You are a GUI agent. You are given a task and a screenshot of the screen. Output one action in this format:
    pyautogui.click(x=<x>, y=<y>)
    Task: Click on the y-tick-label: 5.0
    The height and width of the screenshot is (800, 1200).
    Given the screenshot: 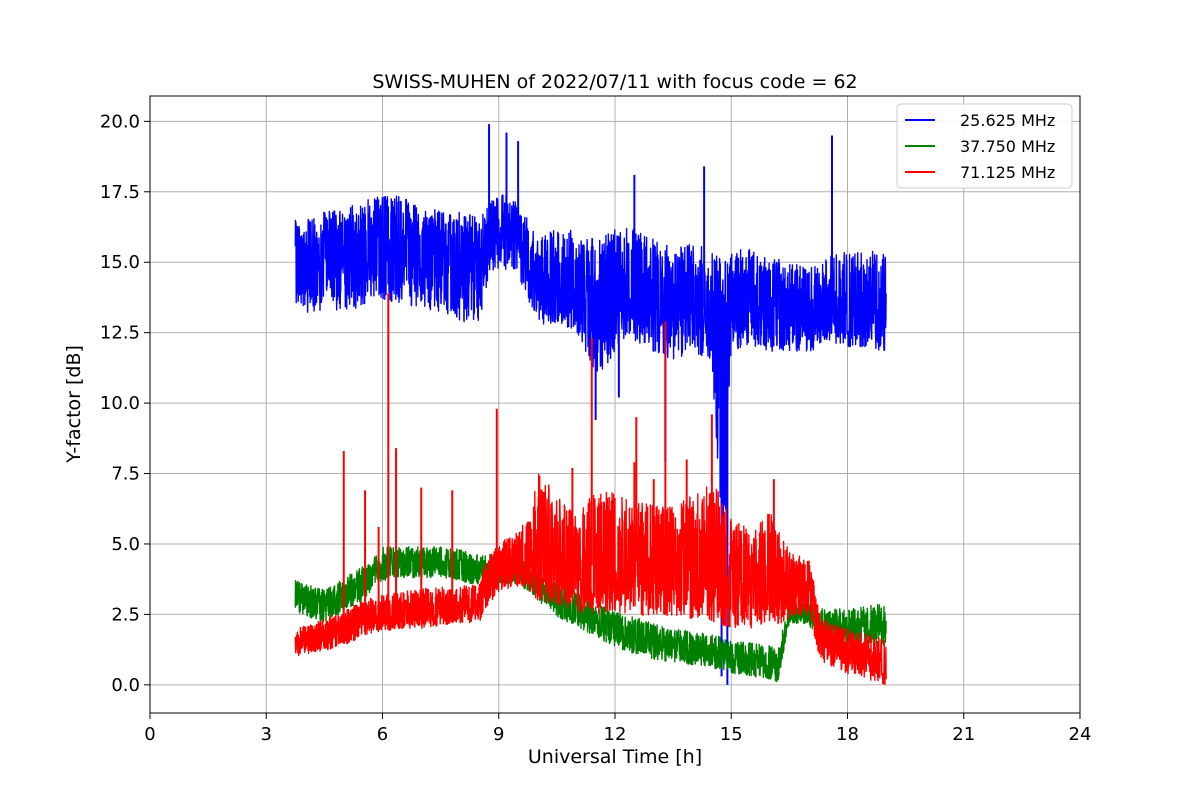 What is the action you would take?
    pyautogui.click(x=125, y=544)
    